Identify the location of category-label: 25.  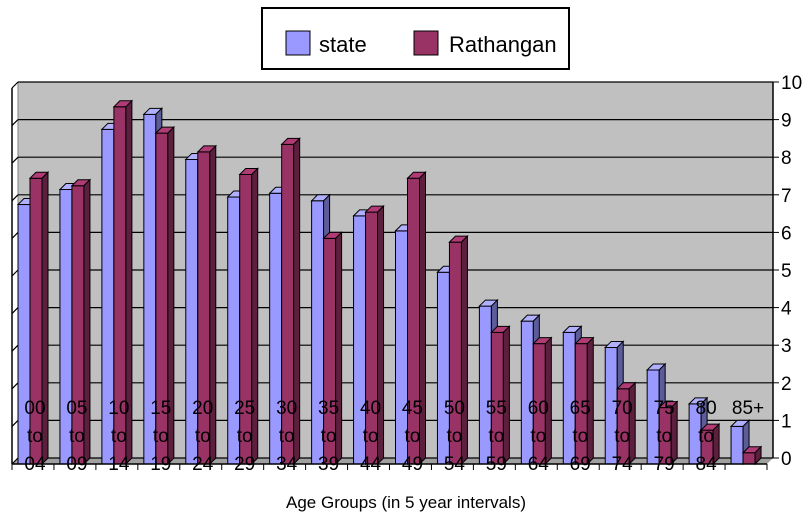
(244, 408).